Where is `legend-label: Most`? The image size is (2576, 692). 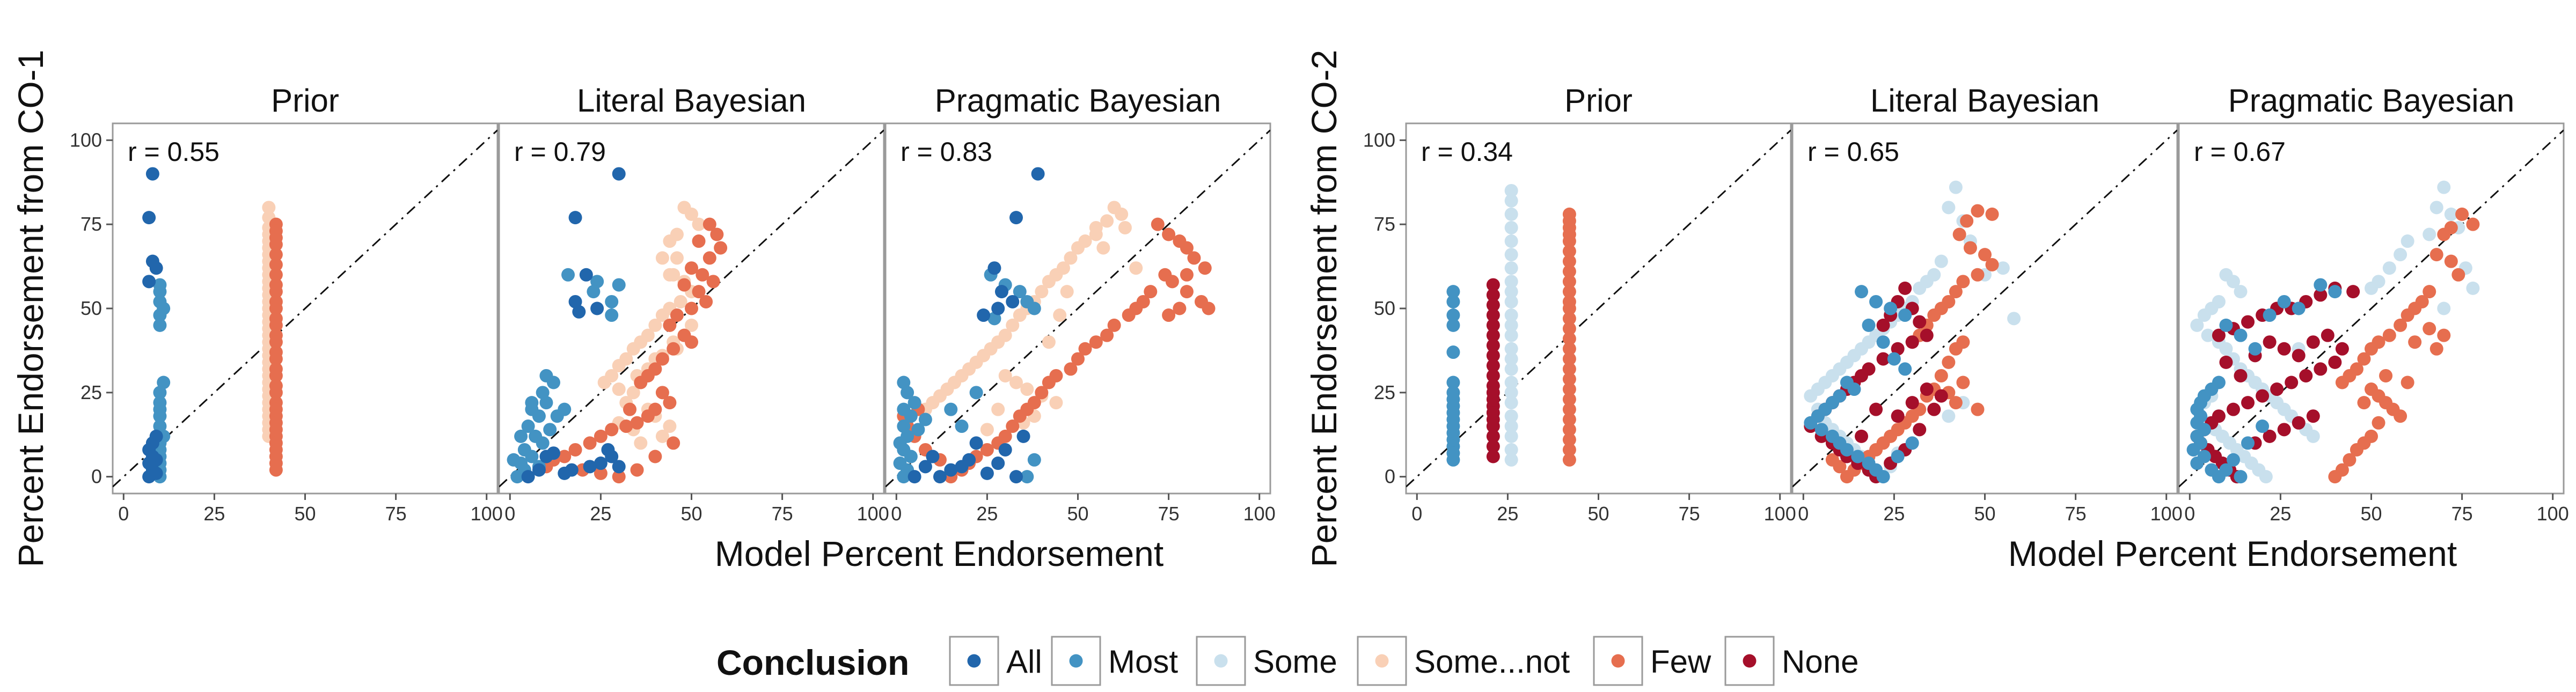
legend-label: Most is located at coordinates (1143, 662).